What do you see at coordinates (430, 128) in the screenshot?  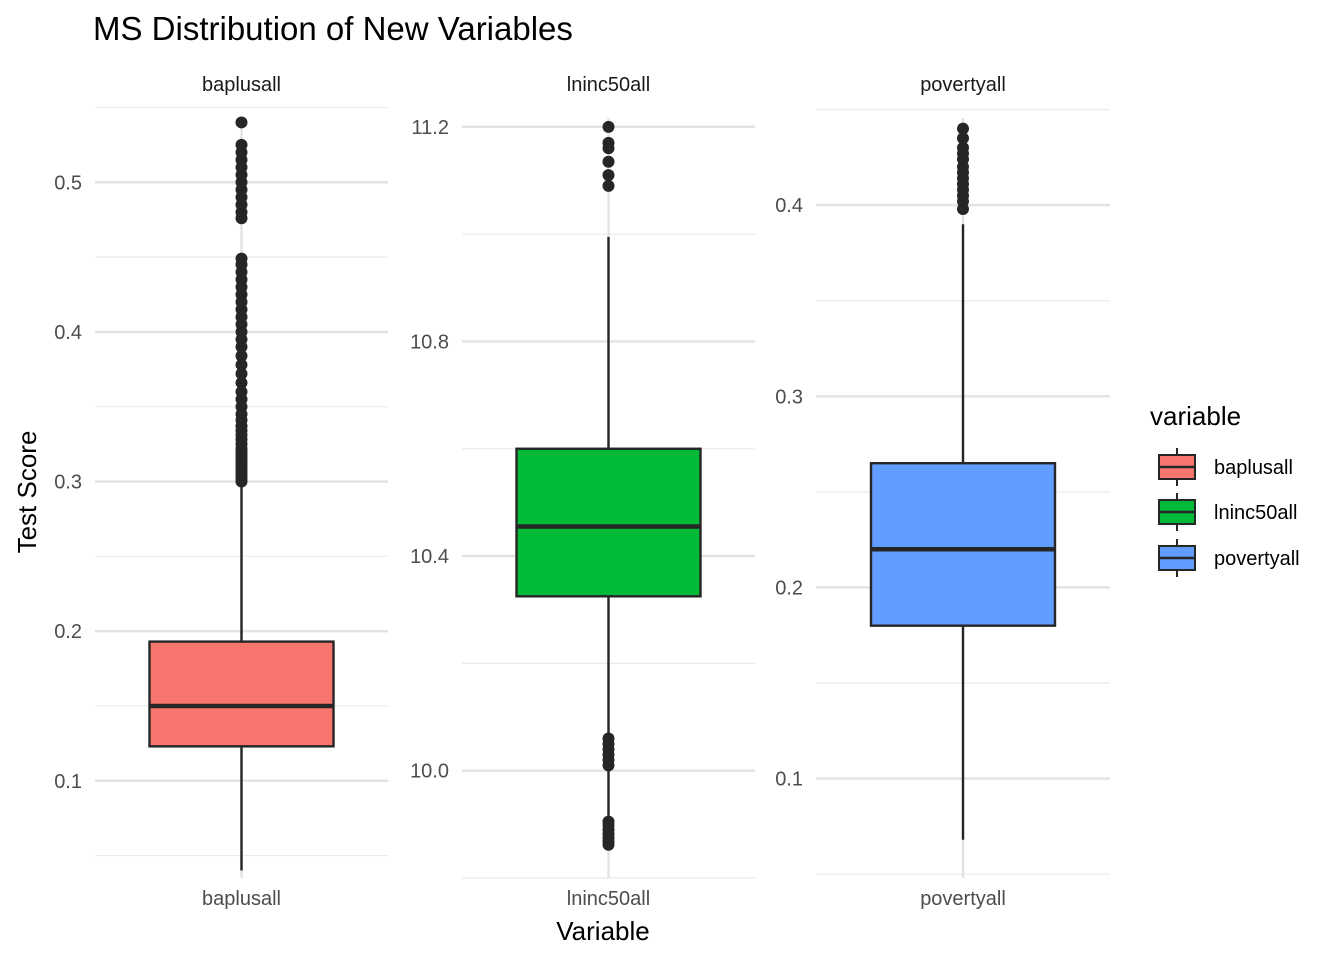 I see `y-tick-label: 11.2` at bounding box center [430, 128].